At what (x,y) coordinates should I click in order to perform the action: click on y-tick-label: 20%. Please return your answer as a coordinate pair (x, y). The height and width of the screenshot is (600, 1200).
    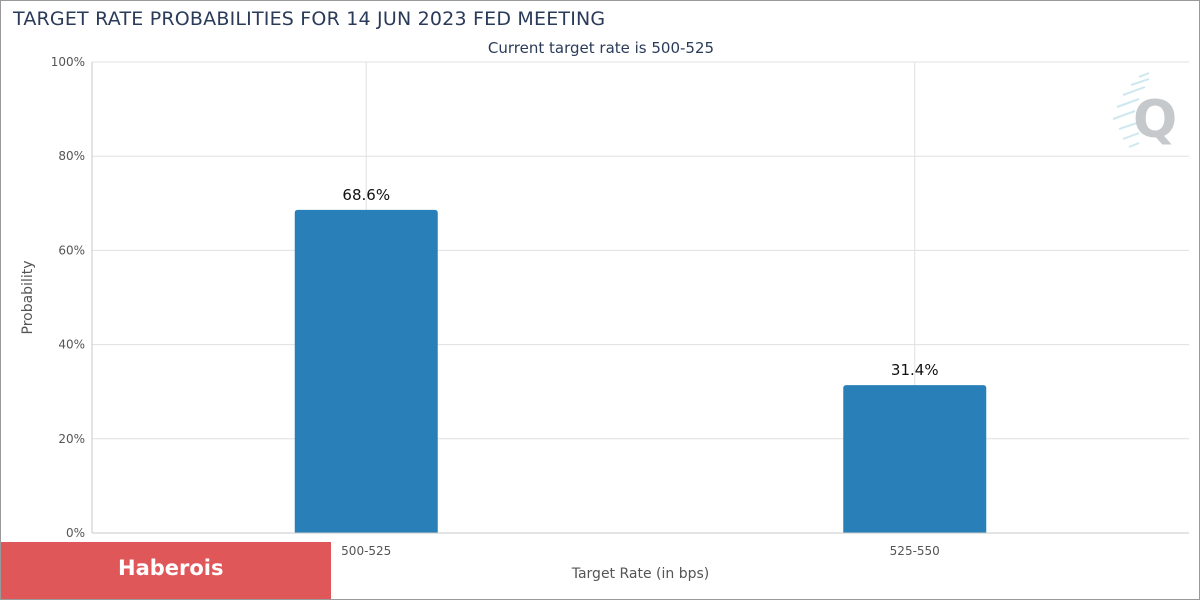
    Looking at the image, I should click on (71, 439).